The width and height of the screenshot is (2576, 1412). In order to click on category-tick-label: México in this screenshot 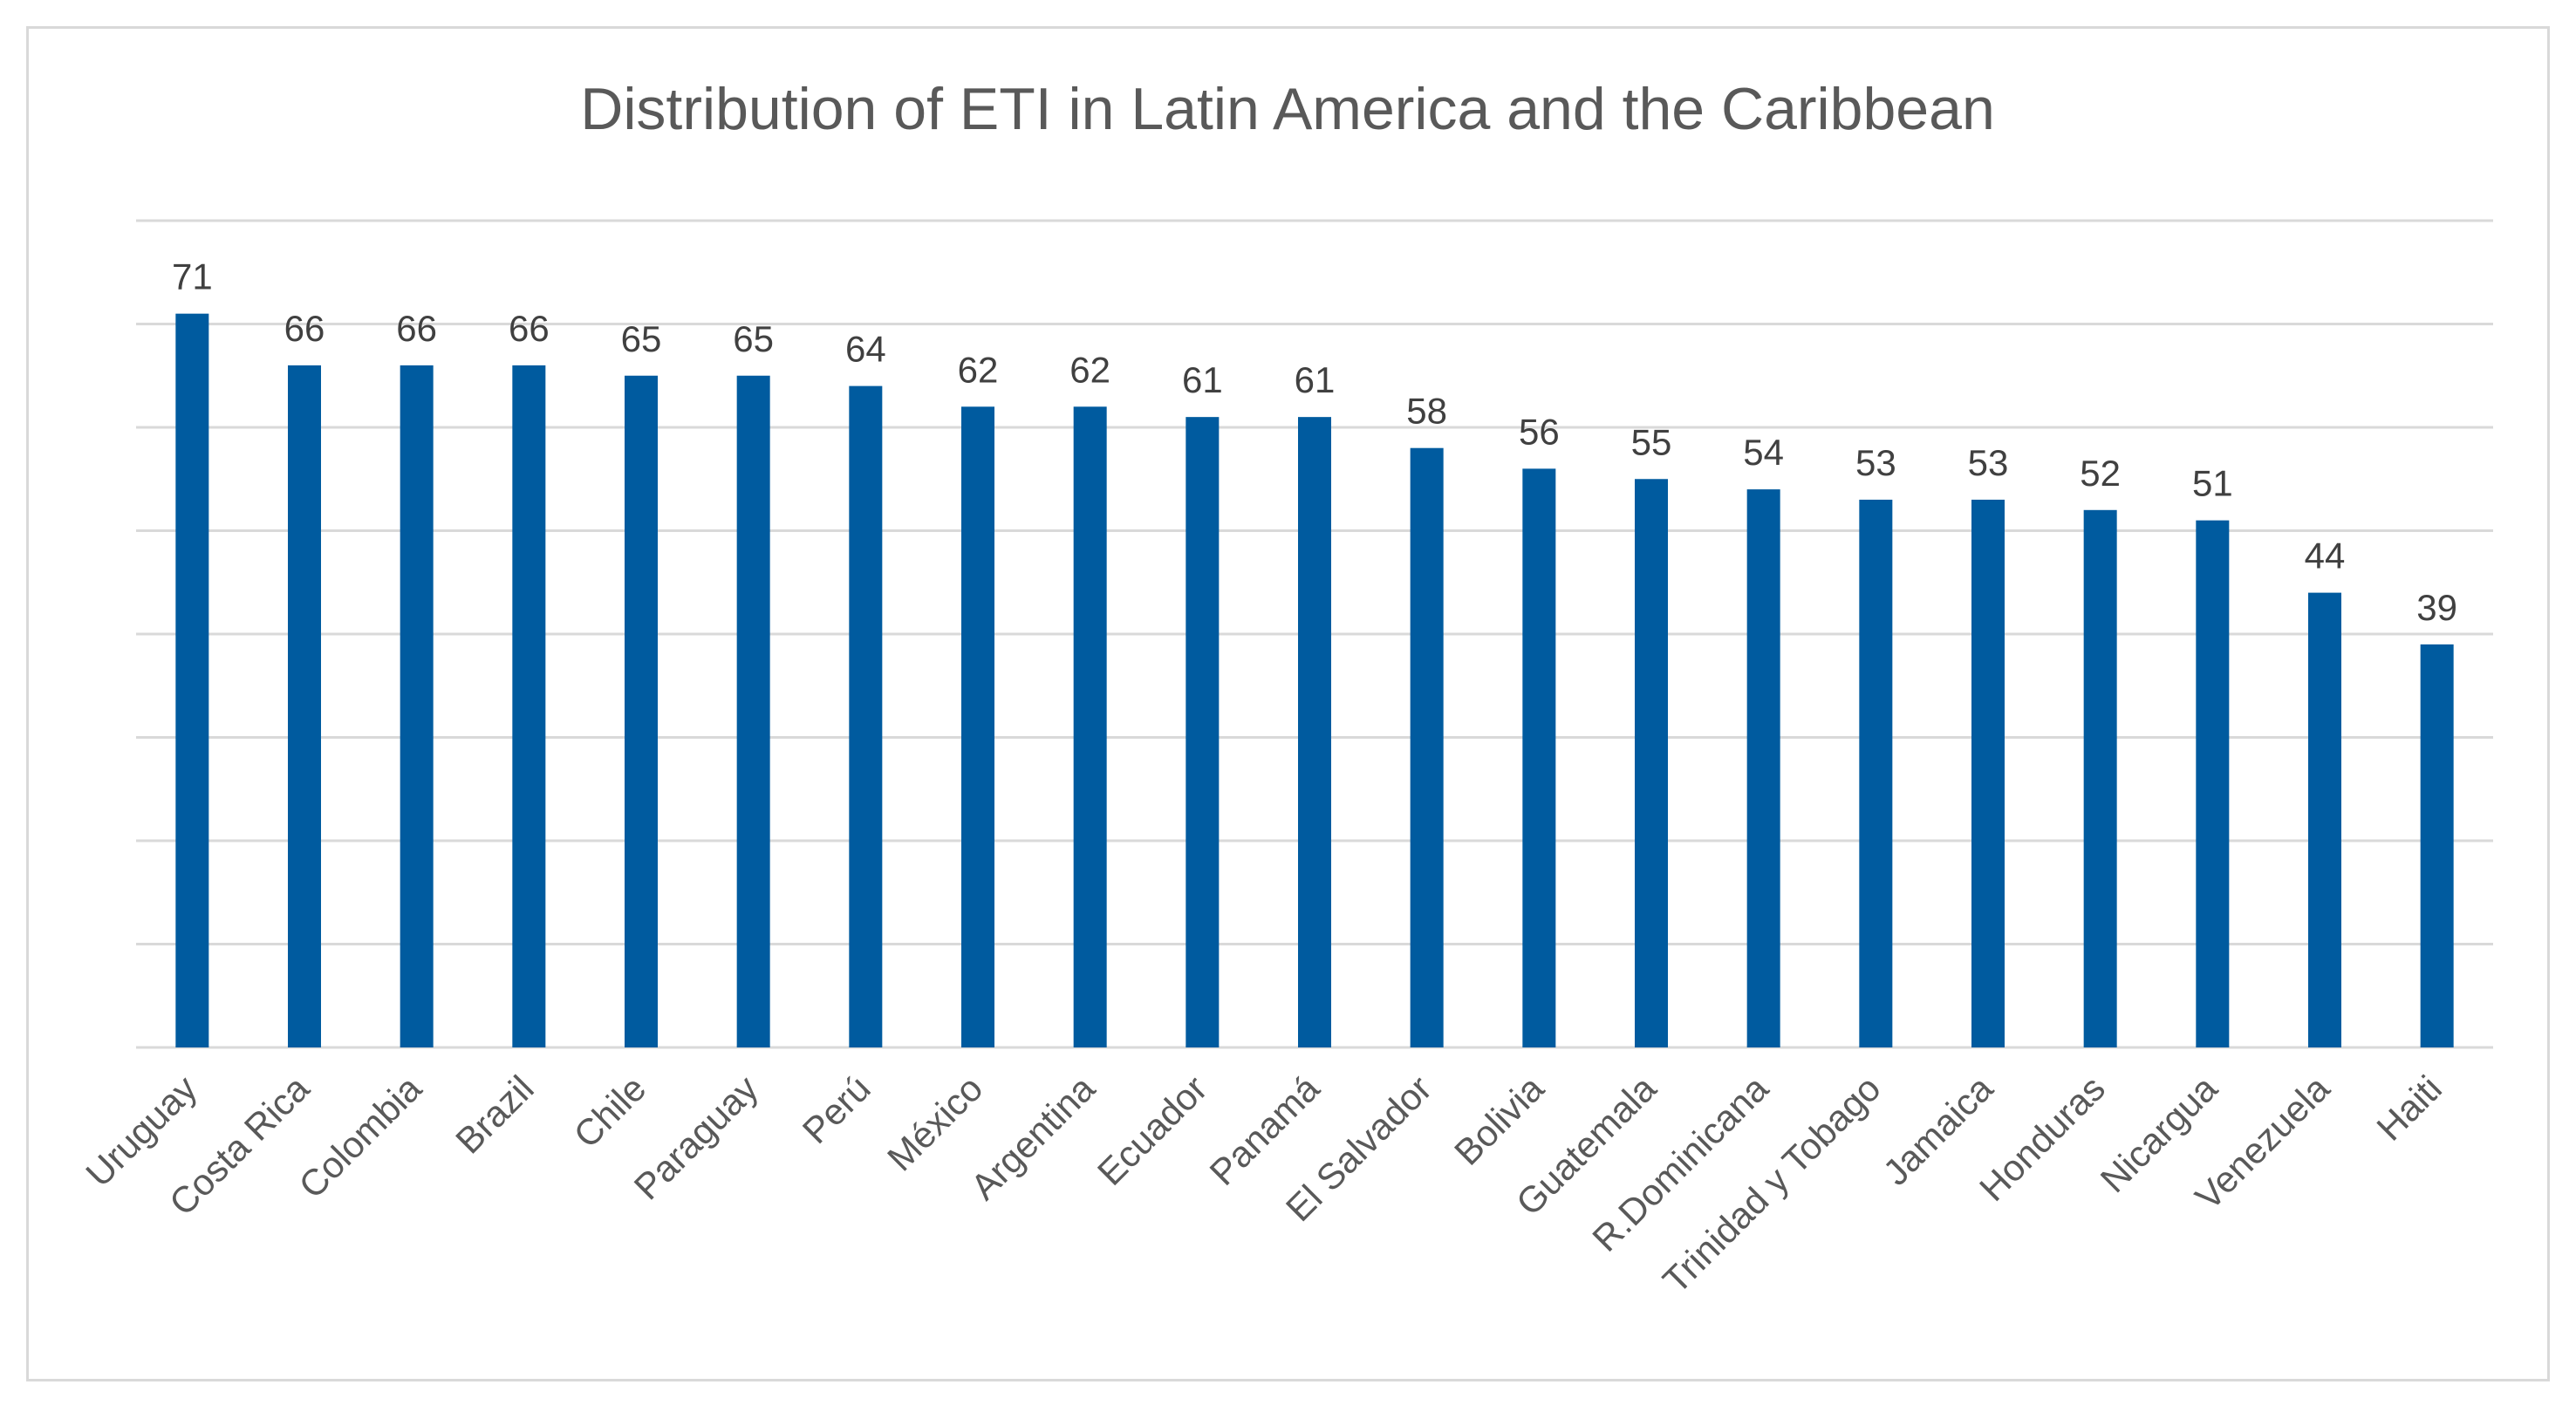, I will do `click(935, 1123)`.